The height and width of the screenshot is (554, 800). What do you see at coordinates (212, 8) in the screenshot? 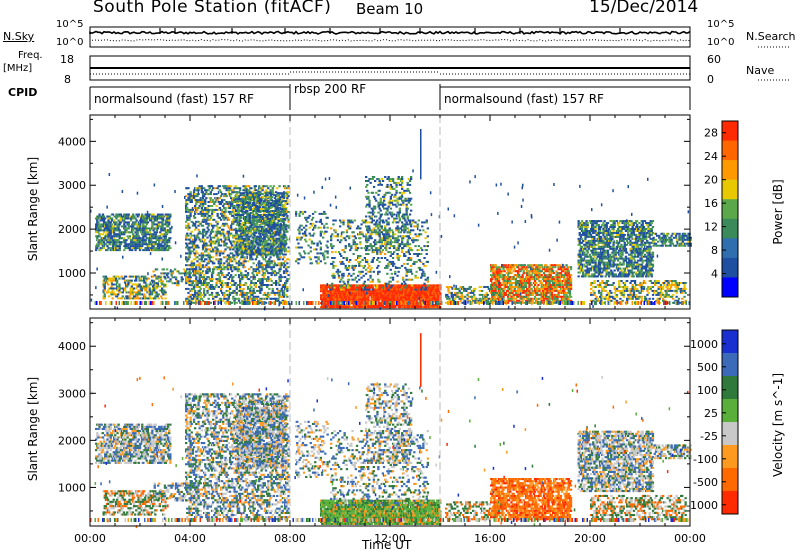
I see `station-title: South Pole Station (fitACF)` at bounding box center [212, 8].